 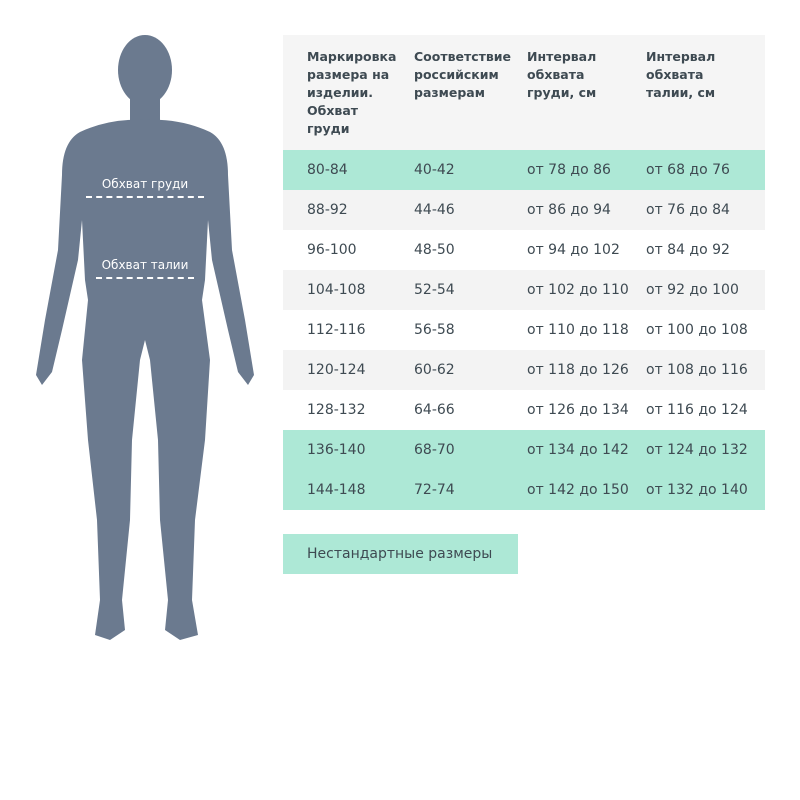 What do you see at coordinates (434, 290) in the screenshot?
I see `table-cell: 52-54` at bounding box center [434, 290].